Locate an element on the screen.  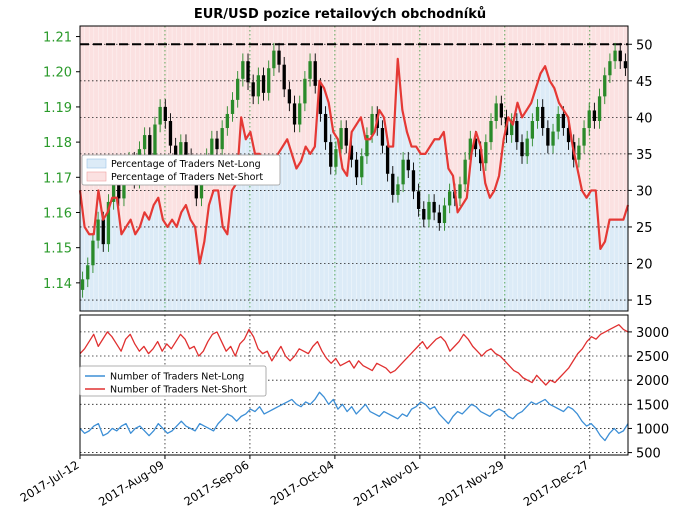
x-tick-label: 2017-Aug-09 is located at coordinates (131, 483).